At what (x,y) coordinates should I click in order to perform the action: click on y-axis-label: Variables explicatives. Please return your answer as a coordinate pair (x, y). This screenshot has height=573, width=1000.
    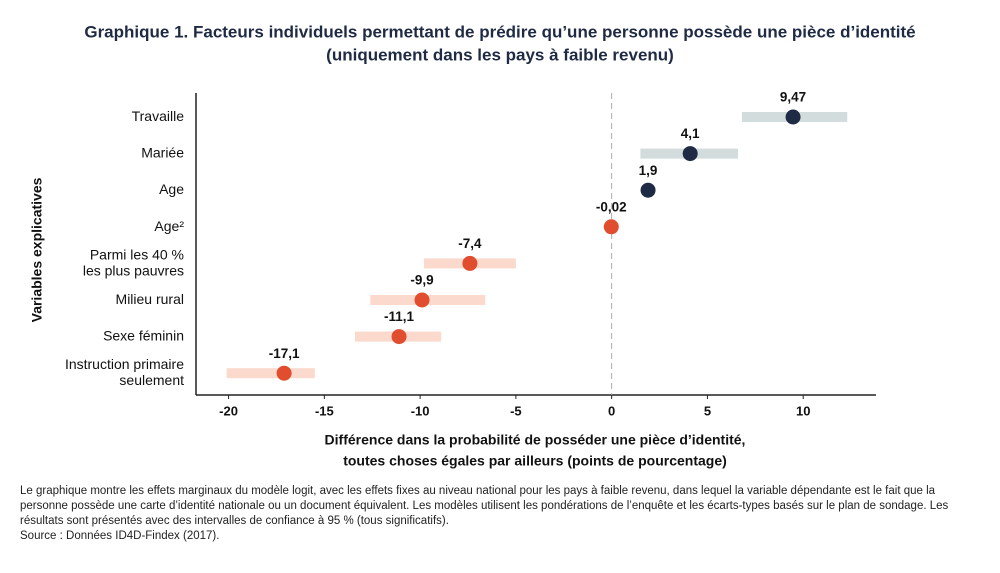
    Looking at the image, I should click on (37, 249).